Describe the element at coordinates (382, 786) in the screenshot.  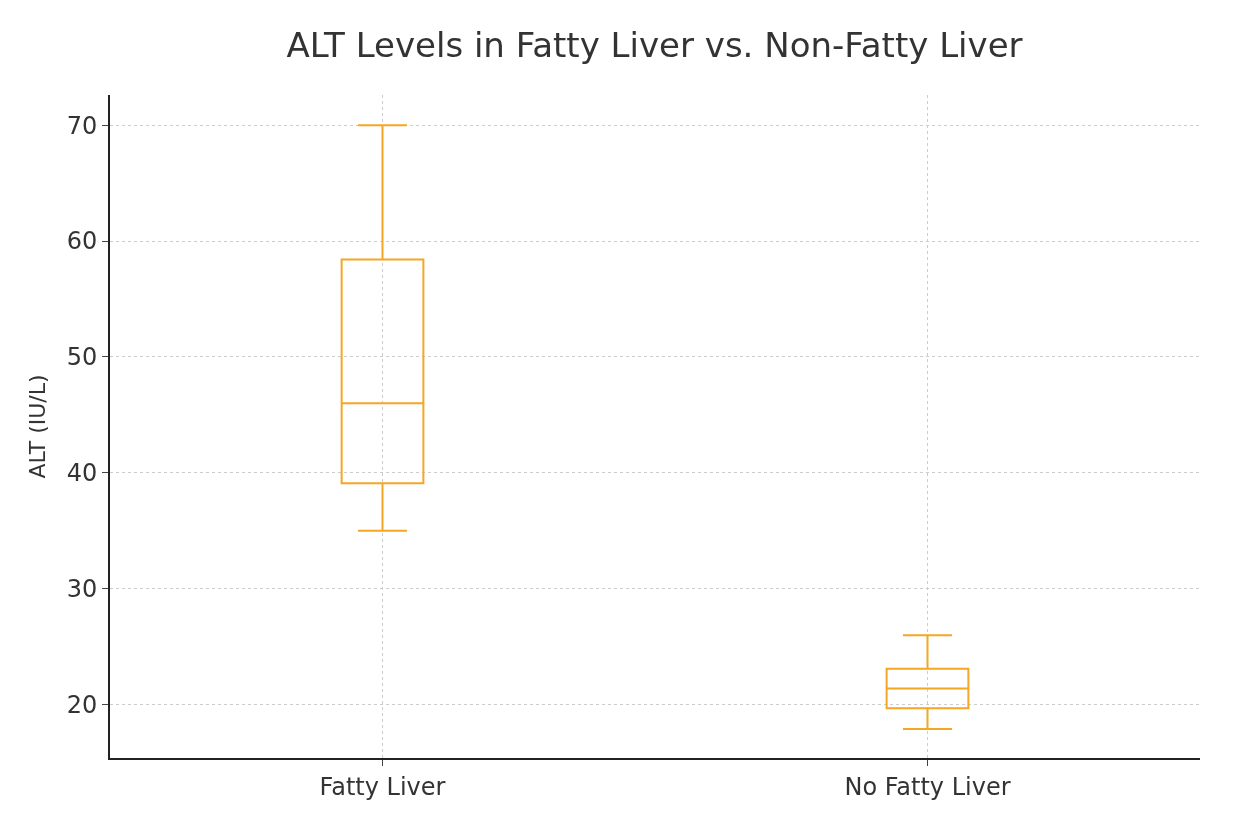
I see `x-tick-label: Fatty Liver` at that location.